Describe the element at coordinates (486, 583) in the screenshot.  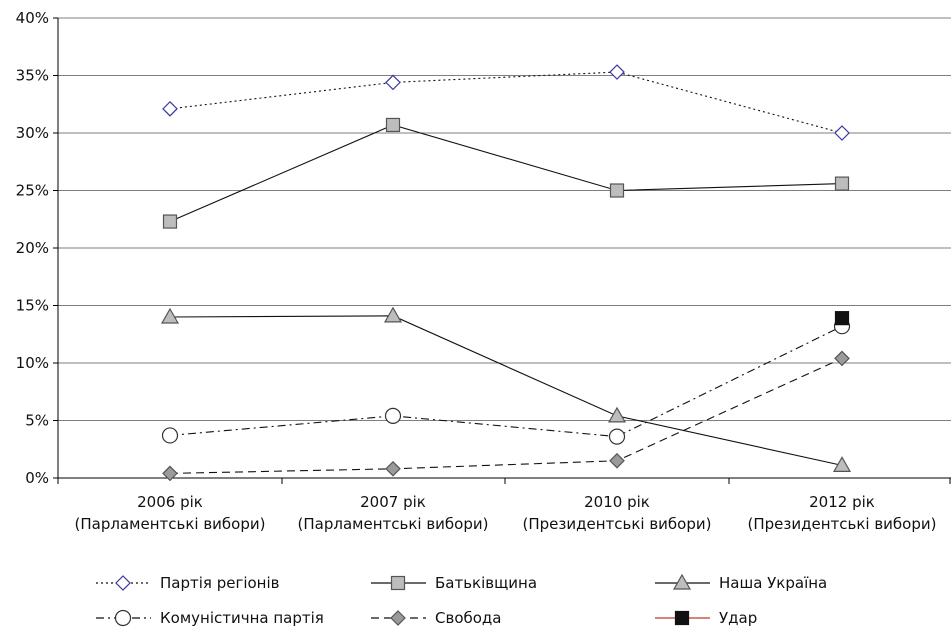
I see `legend-label: Батьківщина` at that location.